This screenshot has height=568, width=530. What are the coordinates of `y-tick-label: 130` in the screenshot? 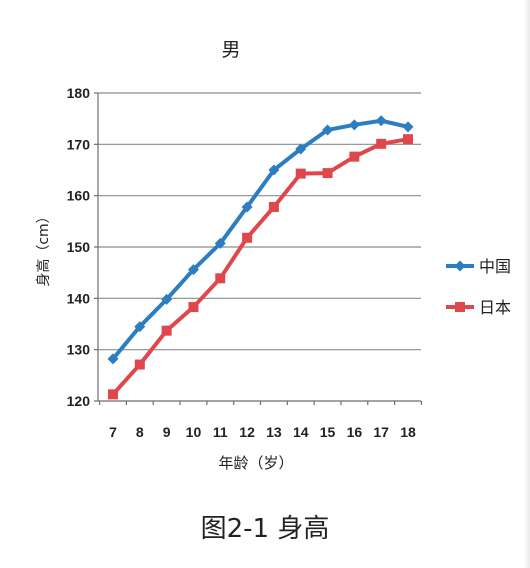 It's located at (79, 350).